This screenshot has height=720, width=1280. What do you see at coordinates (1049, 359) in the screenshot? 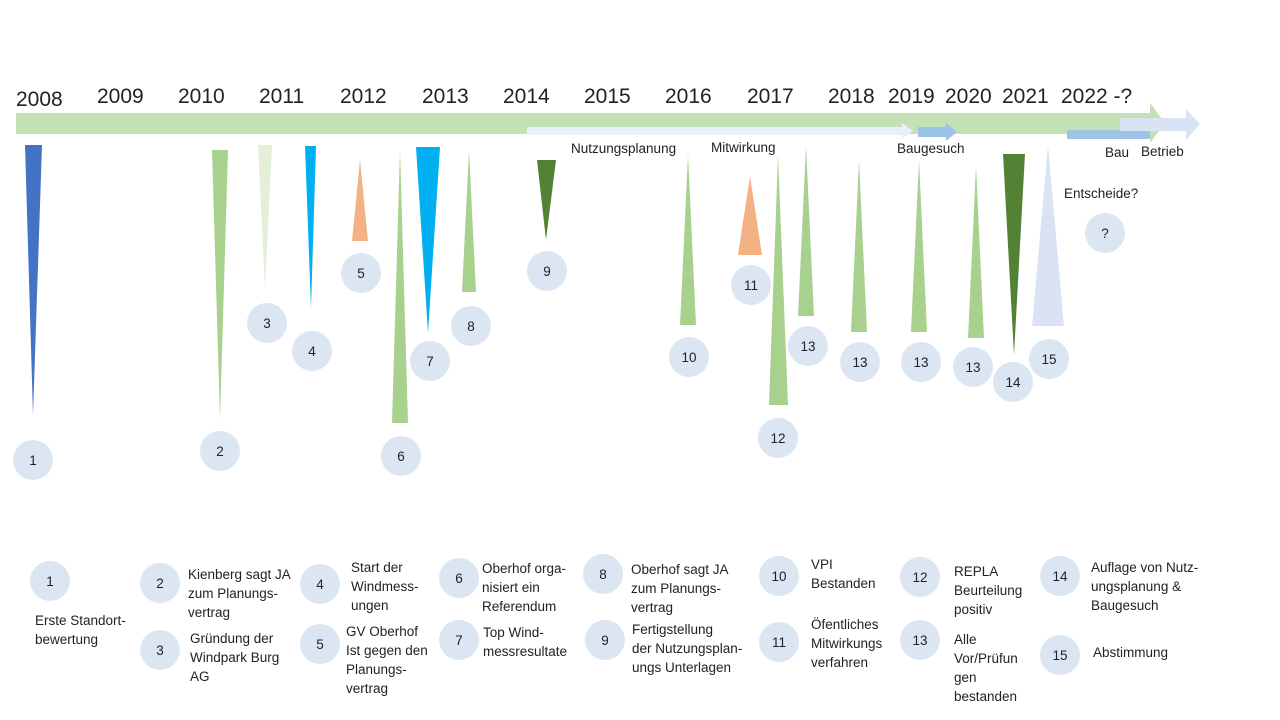
I see `event-circle-15: 15` at bounding box center [1049, 359].